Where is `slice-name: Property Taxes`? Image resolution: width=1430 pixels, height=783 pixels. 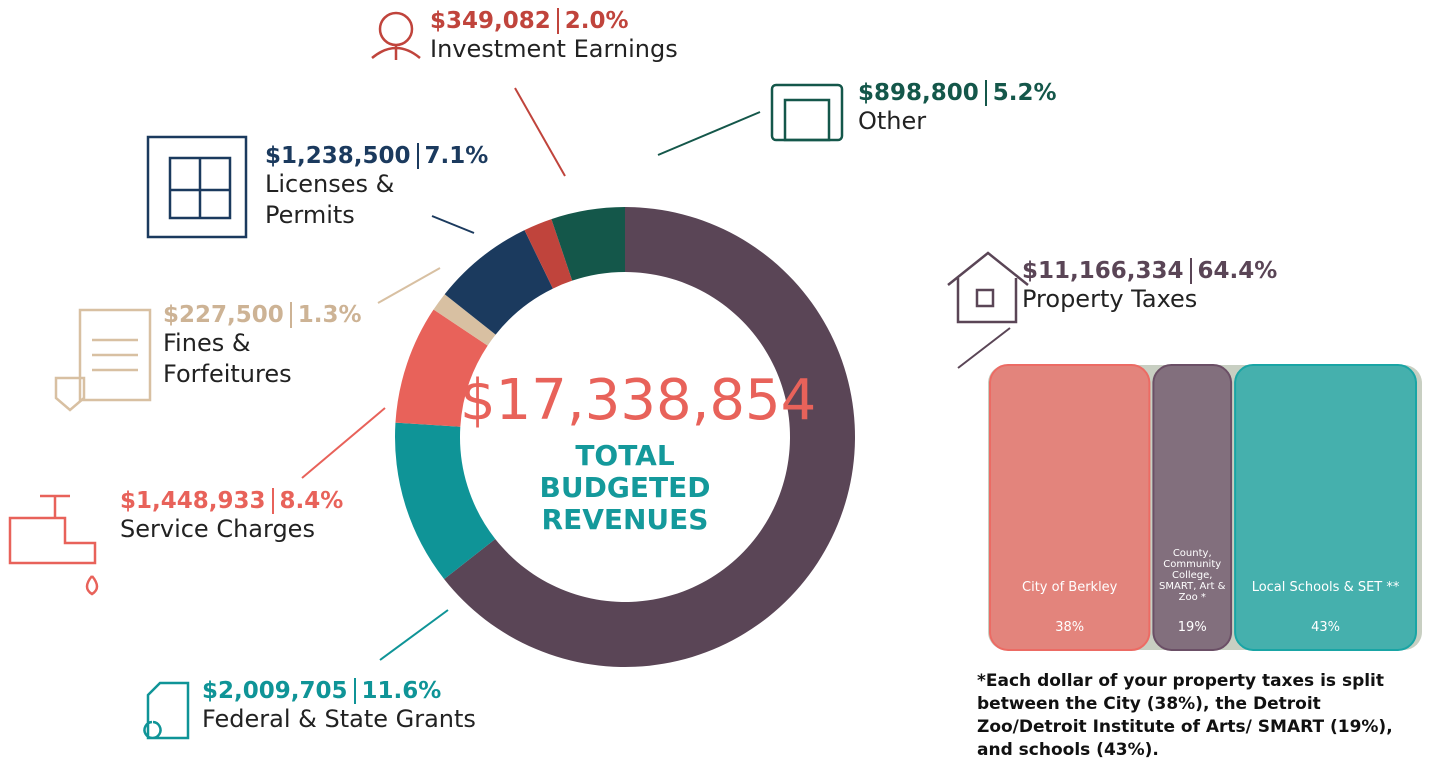 slice-name: Property Taxes is located at coordinates (1110, 299).